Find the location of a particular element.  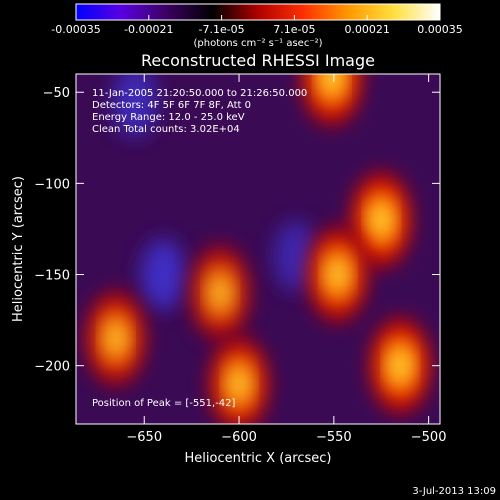

footer-timestamp: 3-Jul-2013 13:09 is located at coordinates (454, 491).